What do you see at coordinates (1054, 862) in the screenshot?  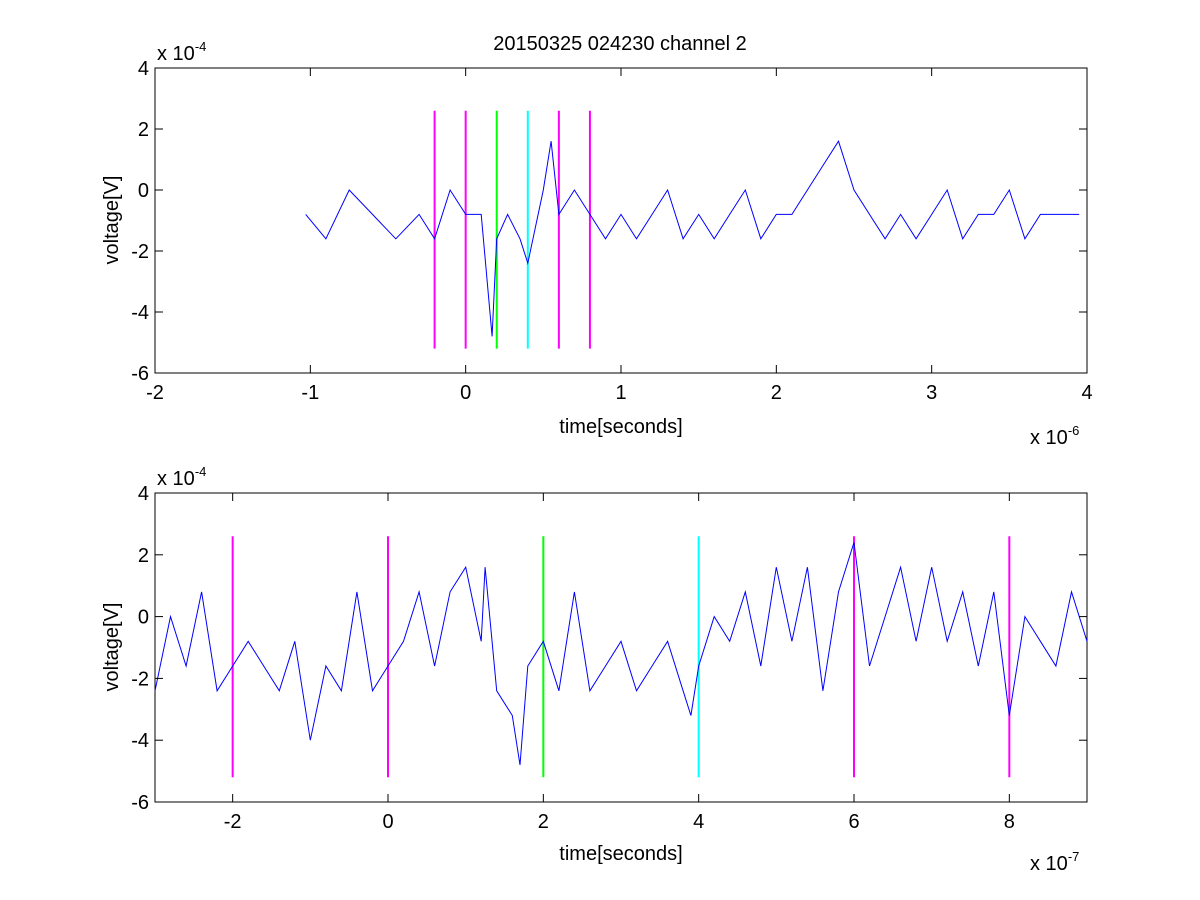 I see `plot-bottom-x-exponent: x 10-7` at bounding box center [1054, 862].